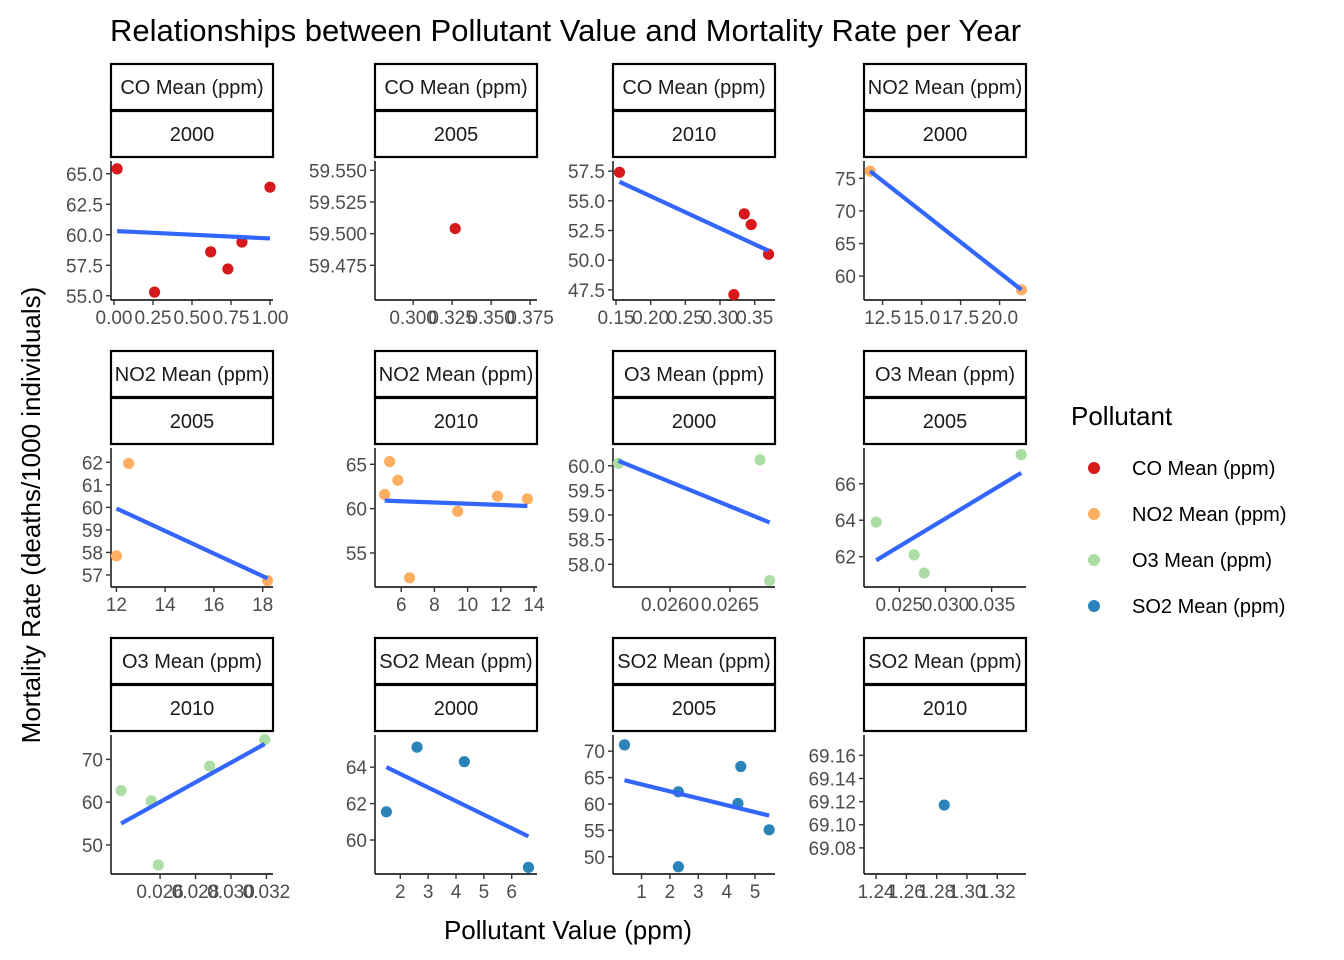 The width and height of the screenshot is (1344, 960). I want to click on x-tick-label: 2, so click(670, 892).